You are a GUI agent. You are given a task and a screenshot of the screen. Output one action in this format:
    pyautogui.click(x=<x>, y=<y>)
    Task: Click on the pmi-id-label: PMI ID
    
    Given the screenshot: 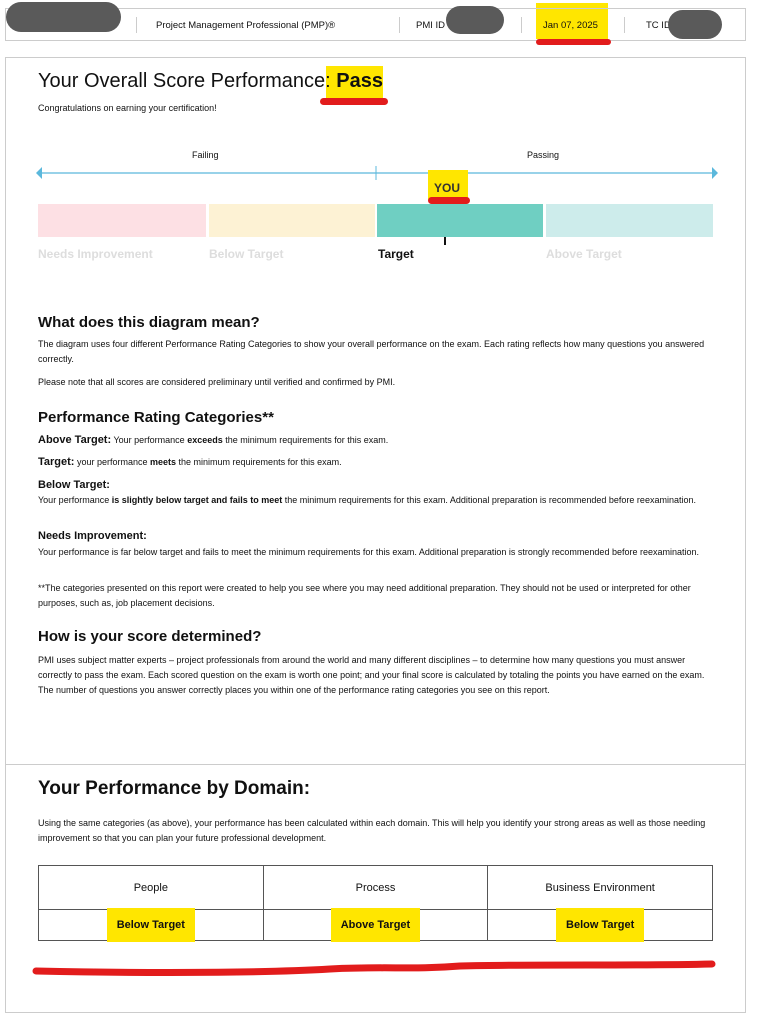 What is the action you would take?
    pyautogui.click(x=431, y=25)
    